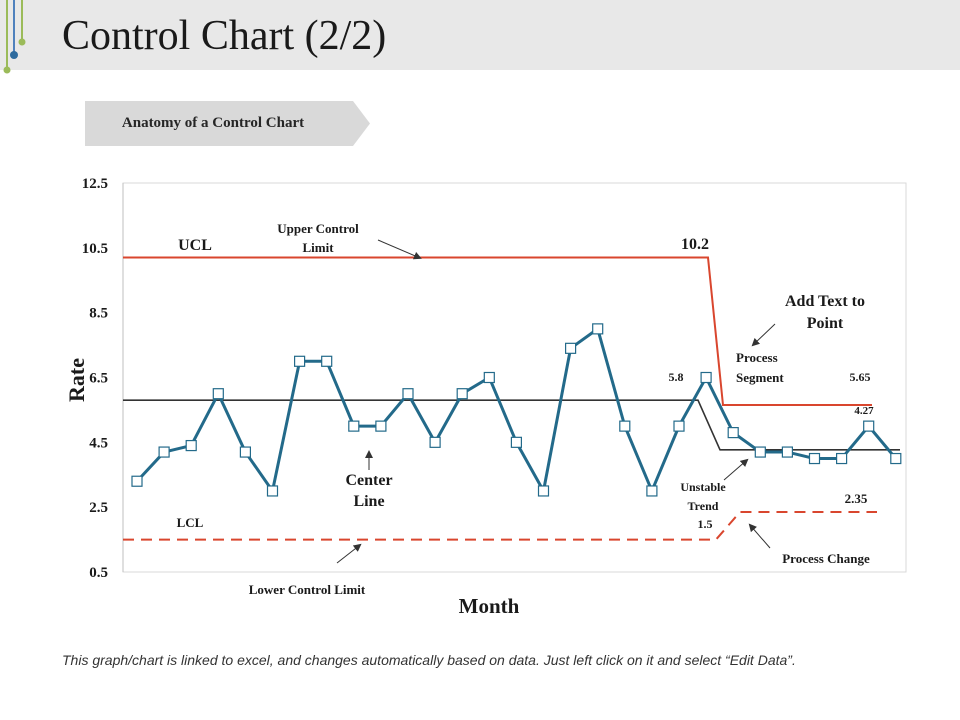 The width and height of the screenshot is (960, 720). I want to click on y-tick-label: 10.5, so click(95, 249).